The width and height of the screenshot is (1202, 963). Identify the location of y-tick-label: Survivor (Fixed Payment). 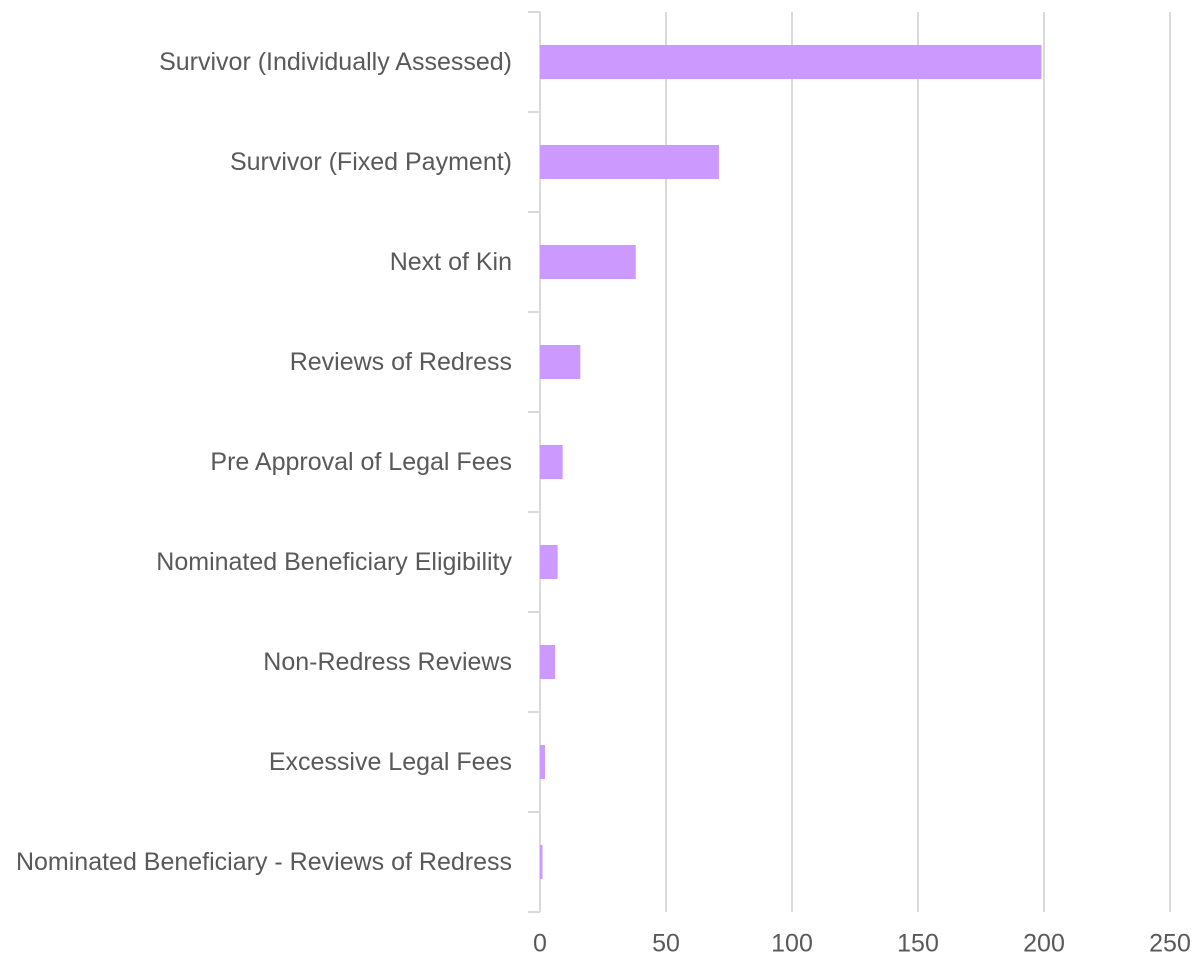
(370, 162).